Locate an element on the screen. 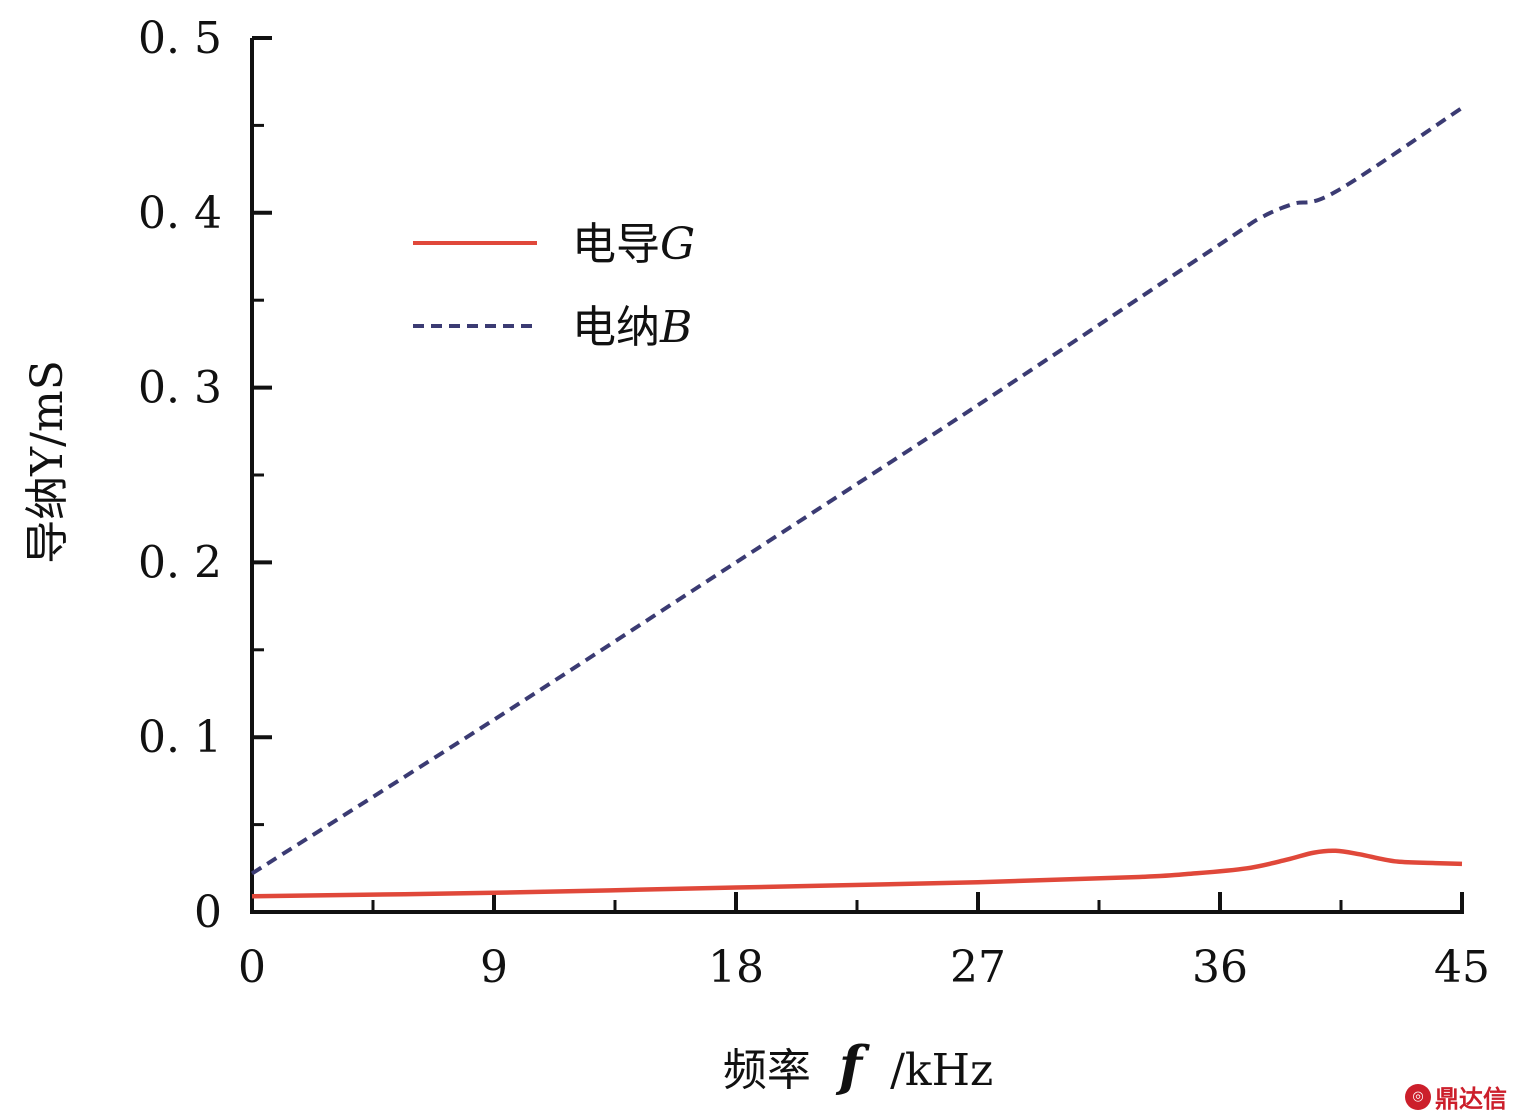 The width and height of the screenshot is (1517, 1120). x-tick-label: 27 is located at coordinates (978, 967).